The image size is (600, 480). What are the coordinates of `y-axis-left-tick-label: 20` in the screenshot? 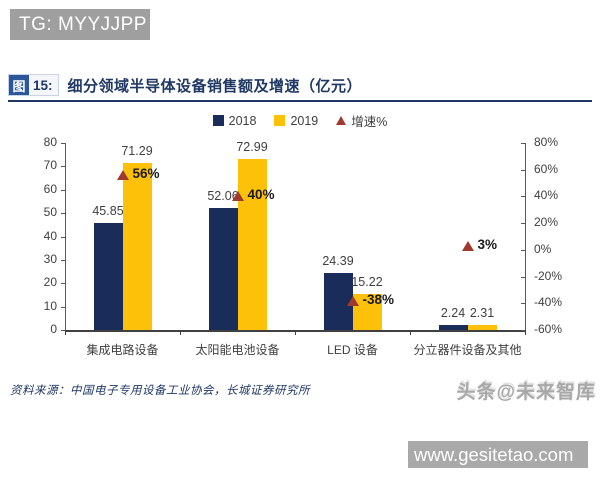 It's located at (50, 282).